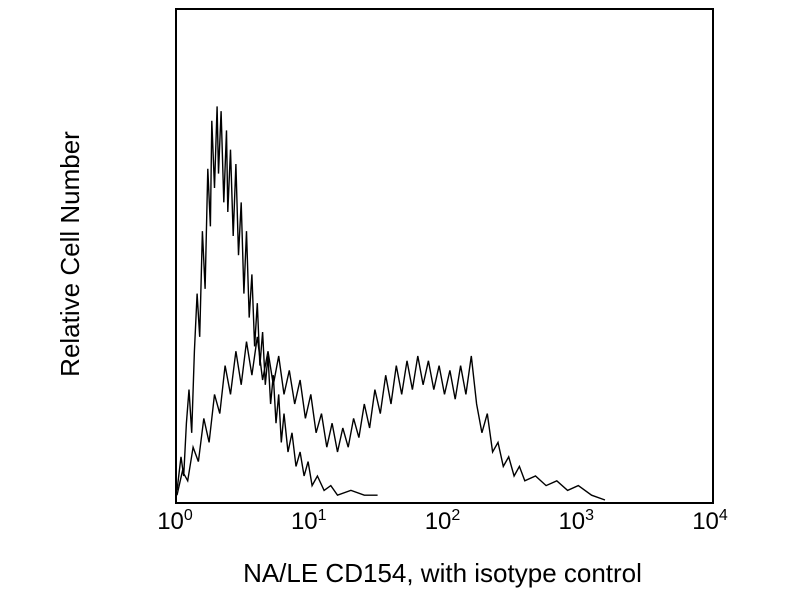  Describe the element at coordinates (590, 515) in the screenshot. I see `x-tick-exponent: 3` at that location.